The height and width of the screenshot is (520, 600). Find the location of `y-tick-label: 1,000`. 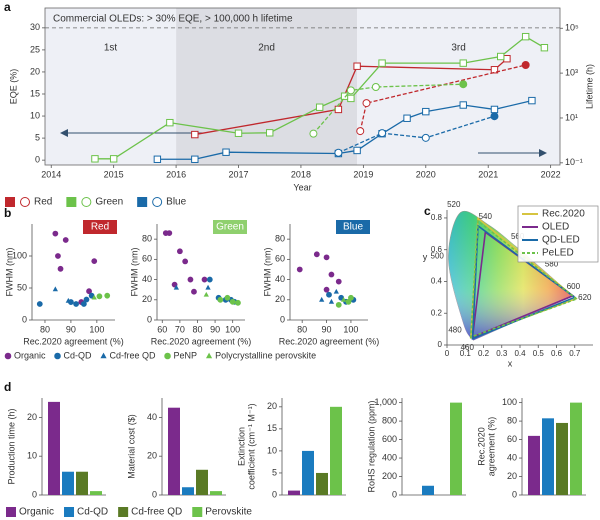

y-tick-label: 1,000 is located at coordinates (385, 402).